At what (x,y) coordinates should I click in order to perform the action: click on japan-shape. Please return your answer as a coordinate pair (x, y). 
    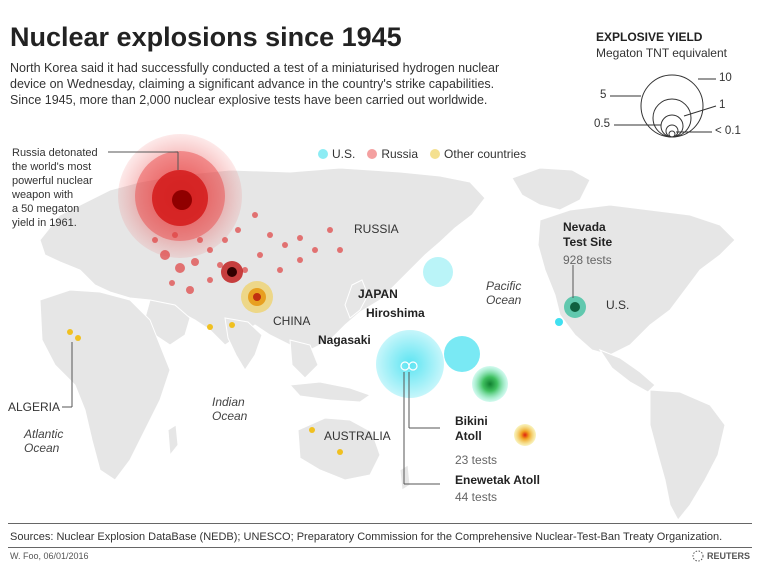
    Looking at the image, I should click on (356, 299).